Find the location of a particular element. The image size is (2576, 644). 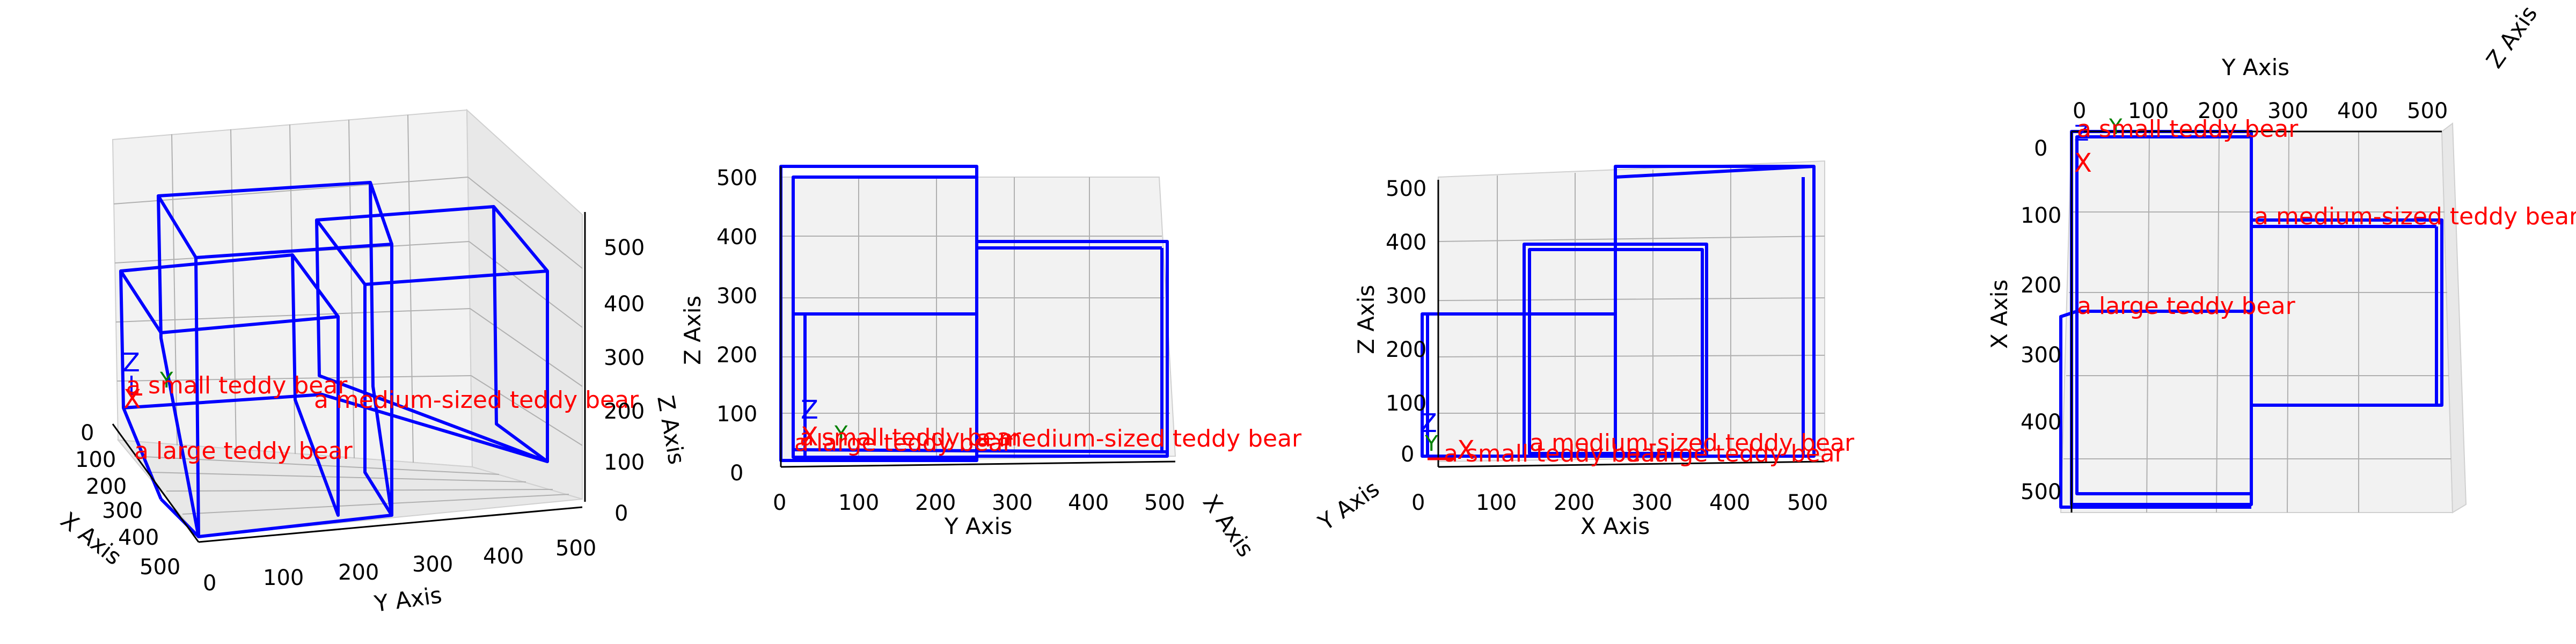

panel-2-y-ticks: 0 100 200 300 400 500 is located at coordinates (979, 503).